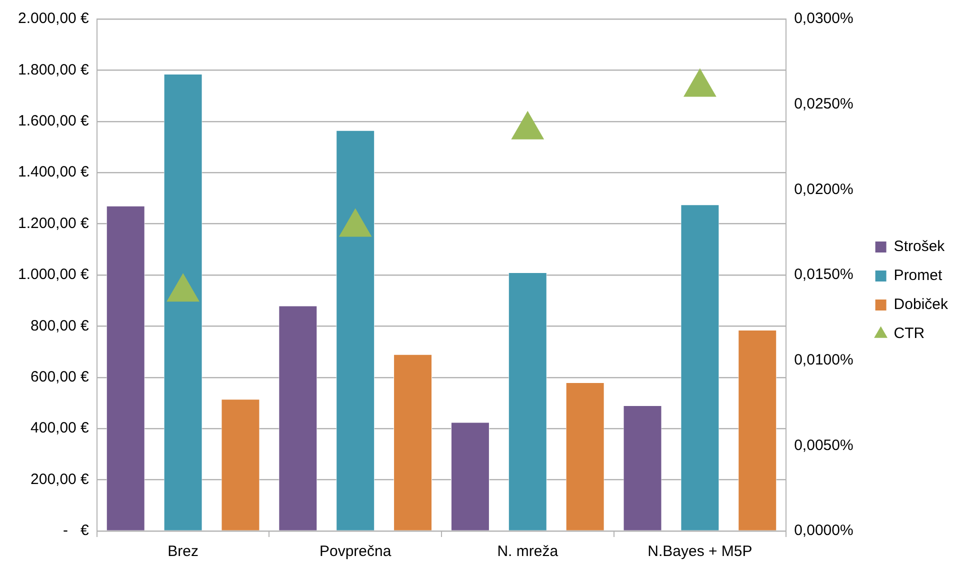  Describe the element at coordinates (60, 377) in the screenshot. I see `y-tick-label: 600,00 €` at that location.